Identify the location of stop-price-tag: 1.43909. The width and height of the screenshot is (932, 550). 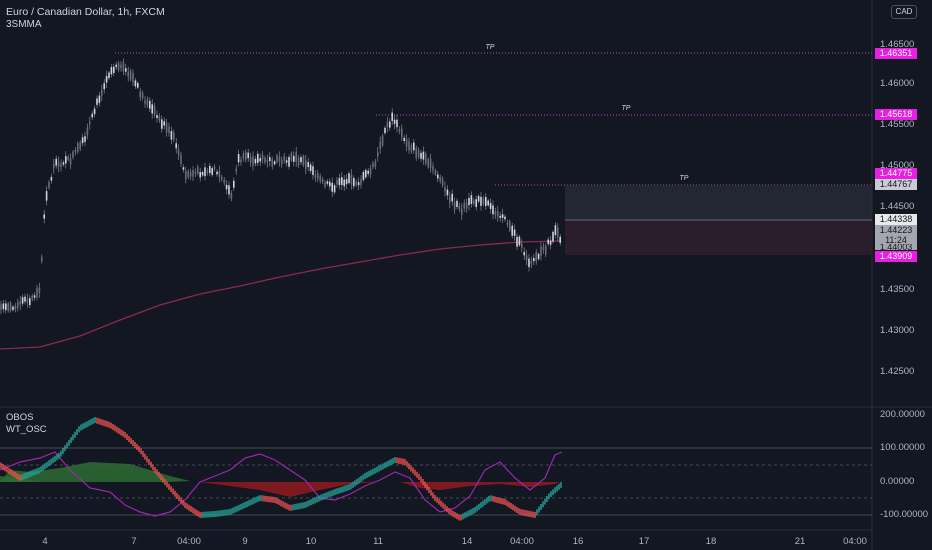
(896, 256).